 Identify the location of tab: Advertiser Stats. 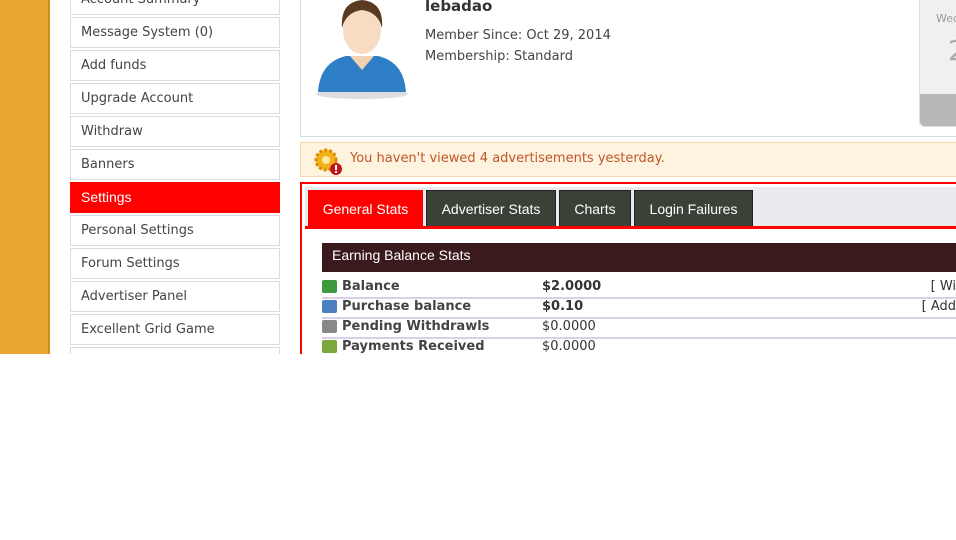
(491, 208).